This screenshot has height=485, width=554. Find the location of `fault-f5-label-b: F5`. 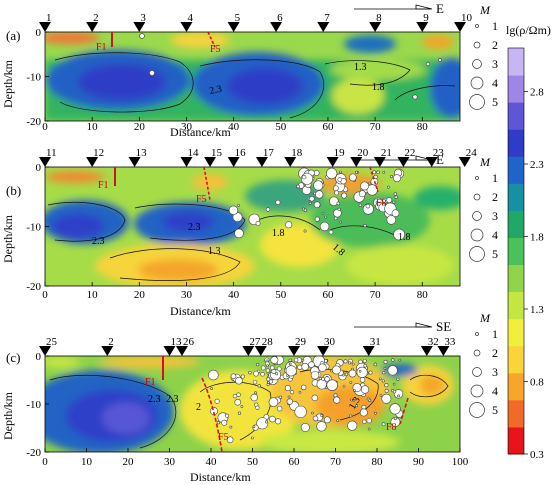

fault-f5-label-b: F5 is located at coordinates (201, 199).